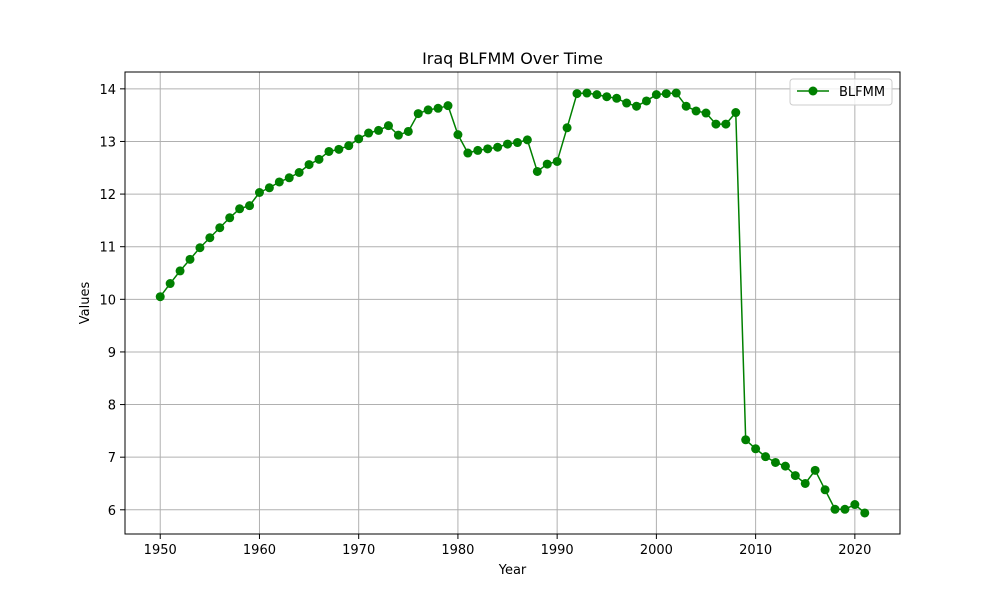 Image resolution: width=1000 pixels, height=600 pixels. What do you see at coordinates (107, 248) in the screenshot?
I see `y-tick-label: 11` at bounding box center [107, 248].